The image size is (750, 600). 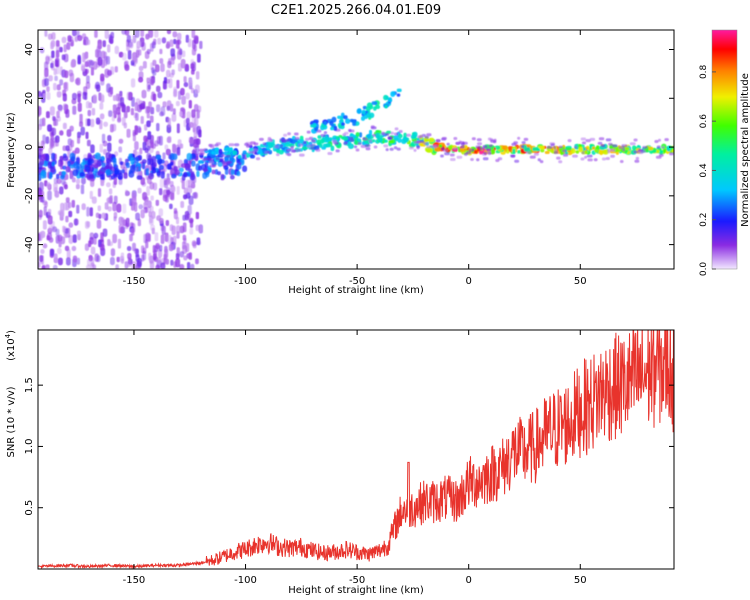 I want to click on x-tick-label: -100, so click(x=245, y=580).